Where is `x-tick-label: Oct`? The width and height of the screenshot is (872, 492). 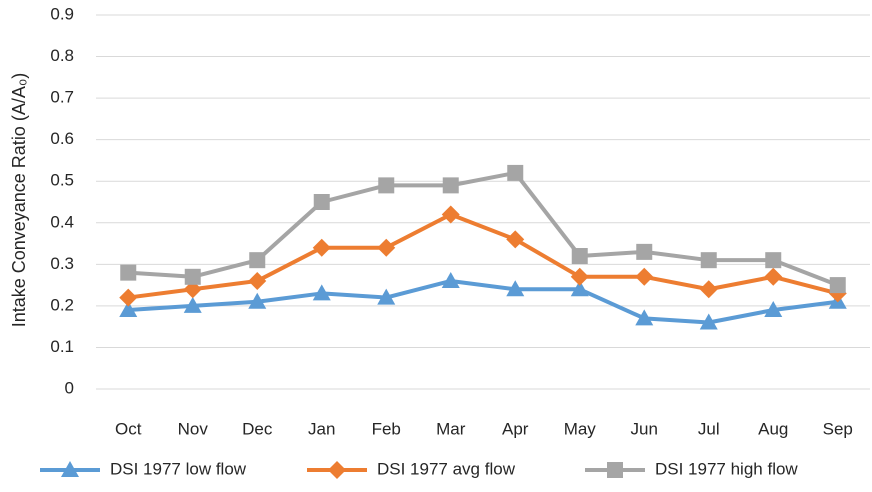 x-tick-label: Oct is located at coordinates (128, 428).